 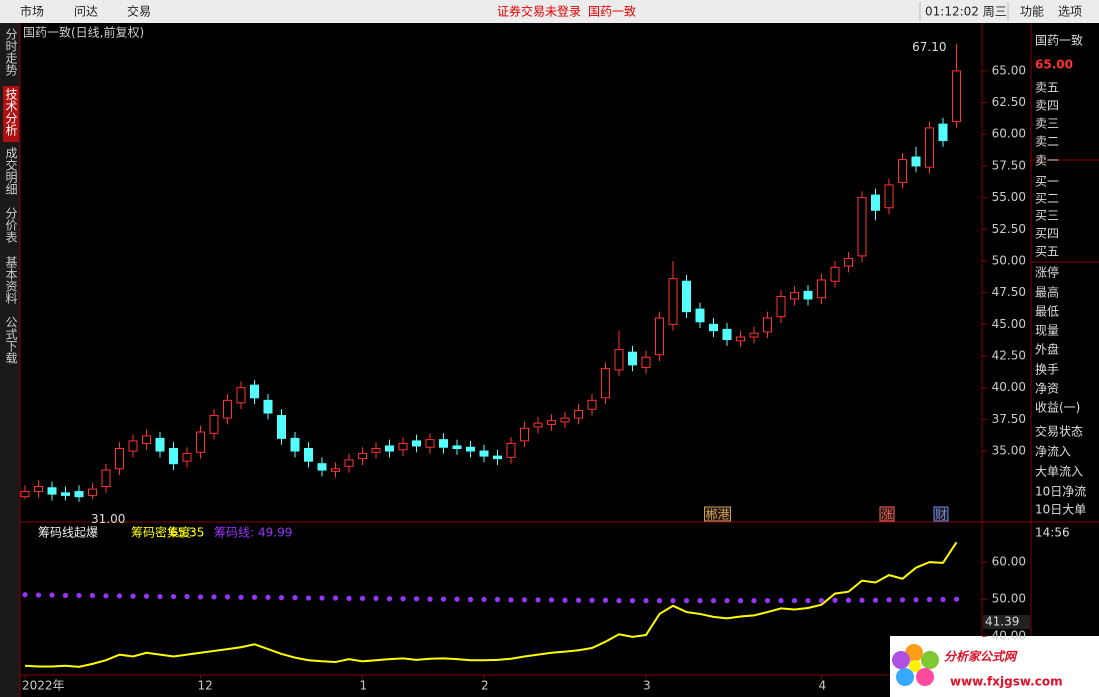 What do you see at coordinates (1070, 12) in the screenshot?
I see `menu-button: 选项` at bounding box center [1070, 12].